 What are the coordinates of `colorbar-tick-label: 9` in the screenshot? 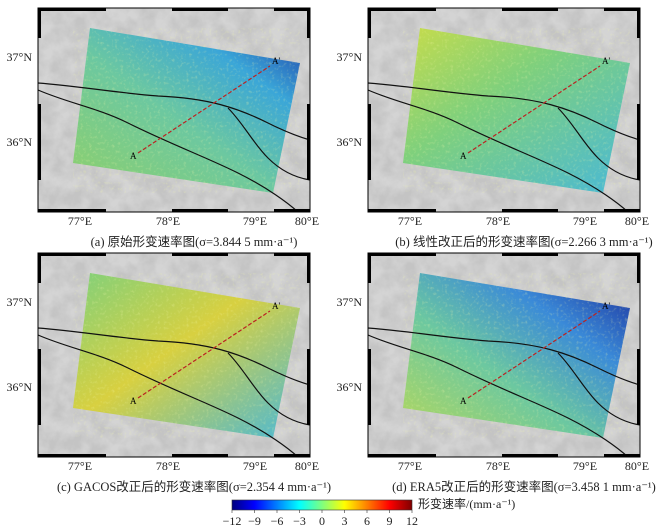 It's located at (390, 521).